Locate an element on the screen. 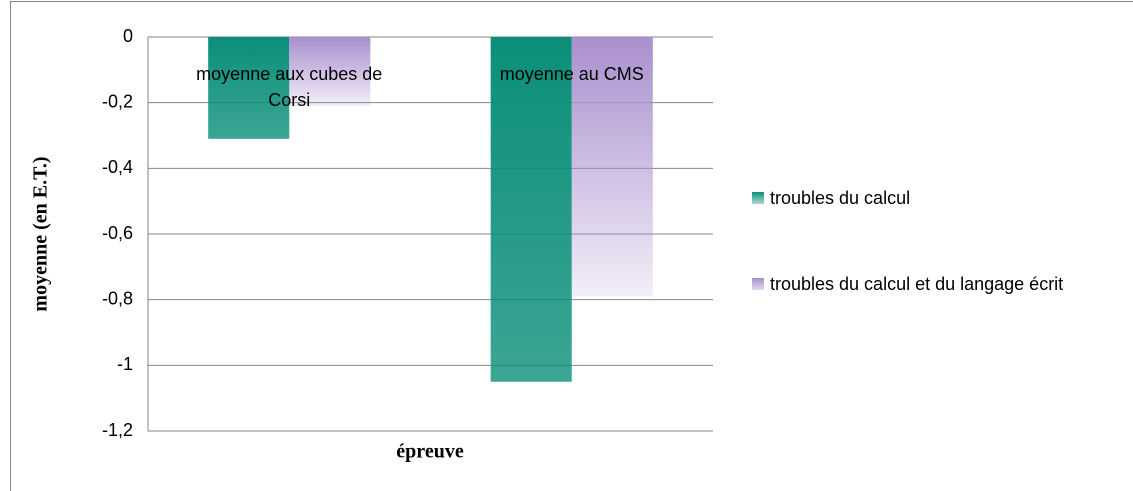 This screenshot has width=1133, height=491. y-tick-label: 0 is located at coordinates (128, 36).